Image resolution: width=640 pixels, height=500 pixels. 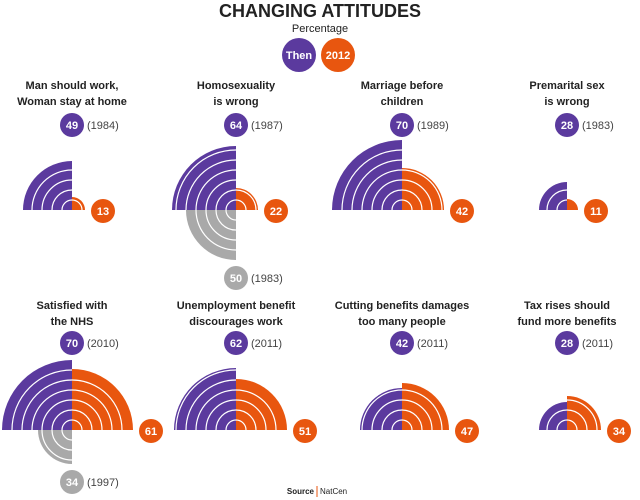 I want to click on value-label: 11, so click(x=596, y=212).